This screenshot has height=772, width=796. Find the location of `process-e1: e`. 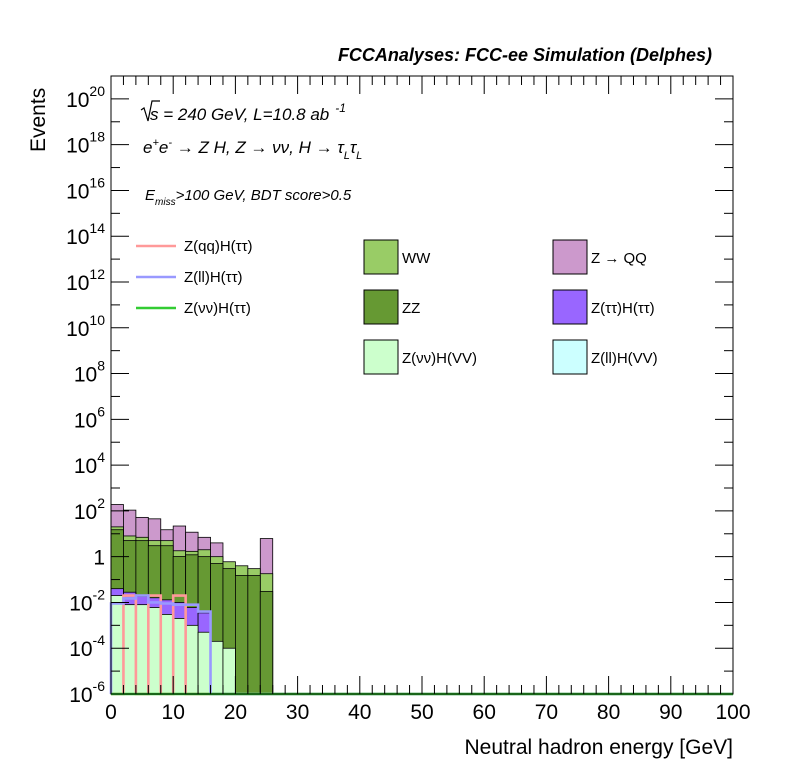

process-e1: e is located at coordinates (147, 147).